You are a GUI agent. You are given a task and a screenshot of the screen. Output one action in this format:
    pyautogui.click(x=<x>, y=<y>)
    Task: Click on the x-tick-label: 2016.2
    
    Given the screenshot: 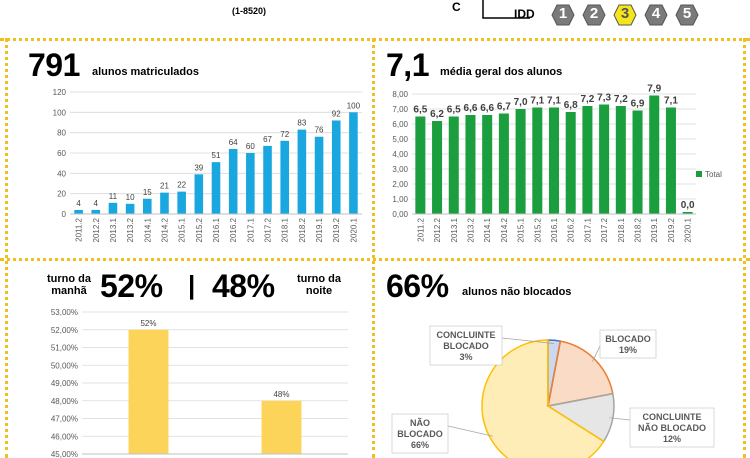 What is the action you would take?
    pyautogui.click(x=571, y=229)
    